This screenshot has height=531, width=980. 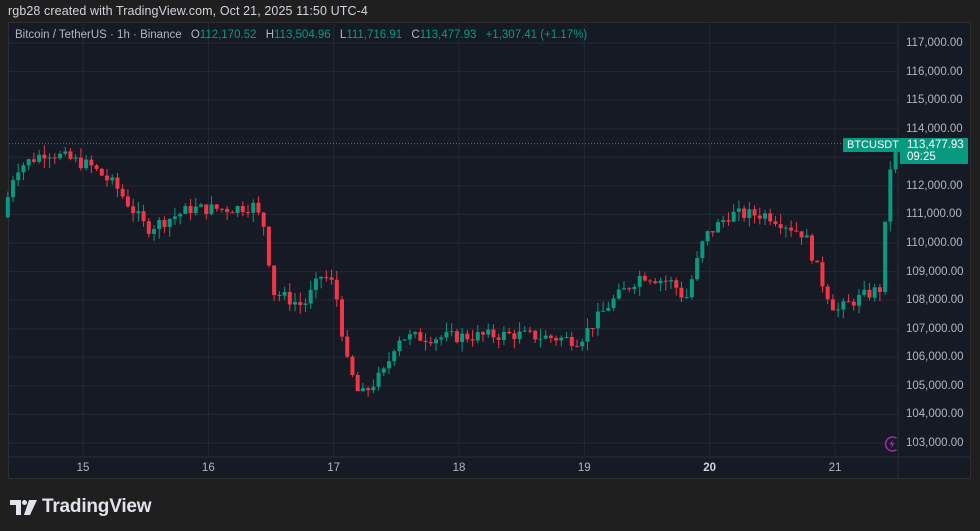 I want to click on close-value: 113,477.93, so click(x=448, y=35).